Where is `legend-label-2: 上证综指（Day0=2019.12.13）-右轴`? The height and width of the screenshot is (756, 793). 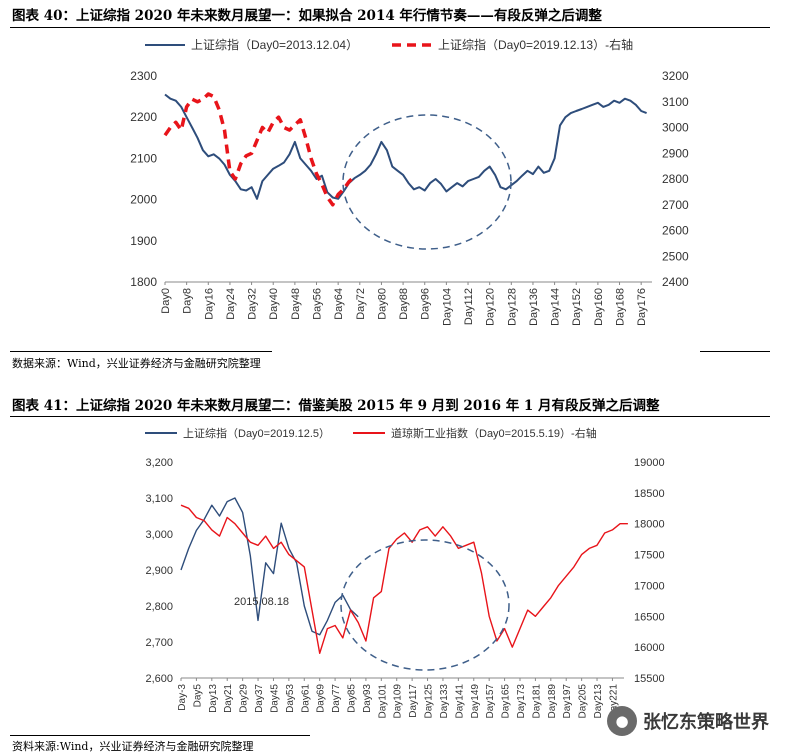
legend-label-2: 上证综指（Day0=2019.12.13）-右轴 is located at coordinates (535, 44).